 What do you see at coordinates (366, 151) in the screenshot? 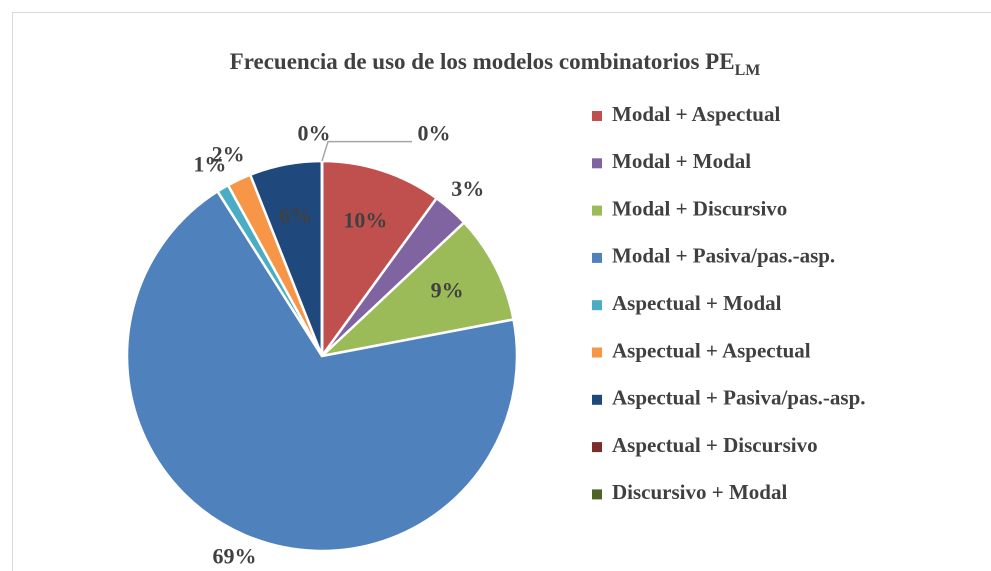
I see `leader-line` at bounding box center [366, 151].